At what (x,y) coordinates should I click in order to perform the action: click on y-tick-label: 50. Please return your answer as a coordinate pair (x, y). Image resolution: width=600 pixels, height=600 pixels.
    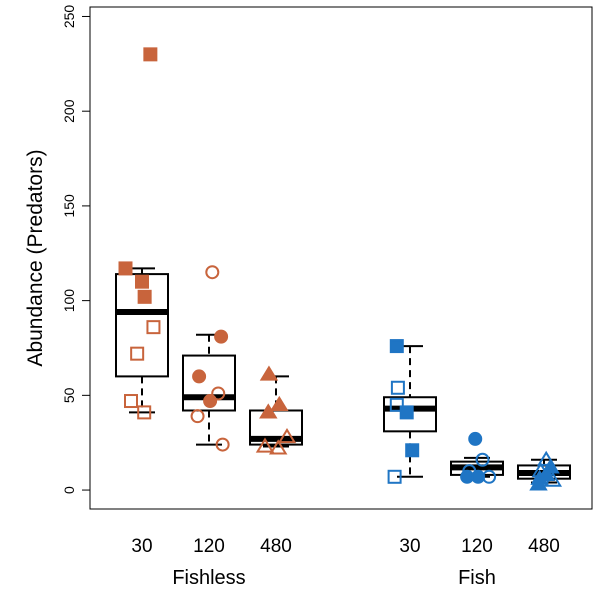
    Looking at the image, I should click on (69, 395).